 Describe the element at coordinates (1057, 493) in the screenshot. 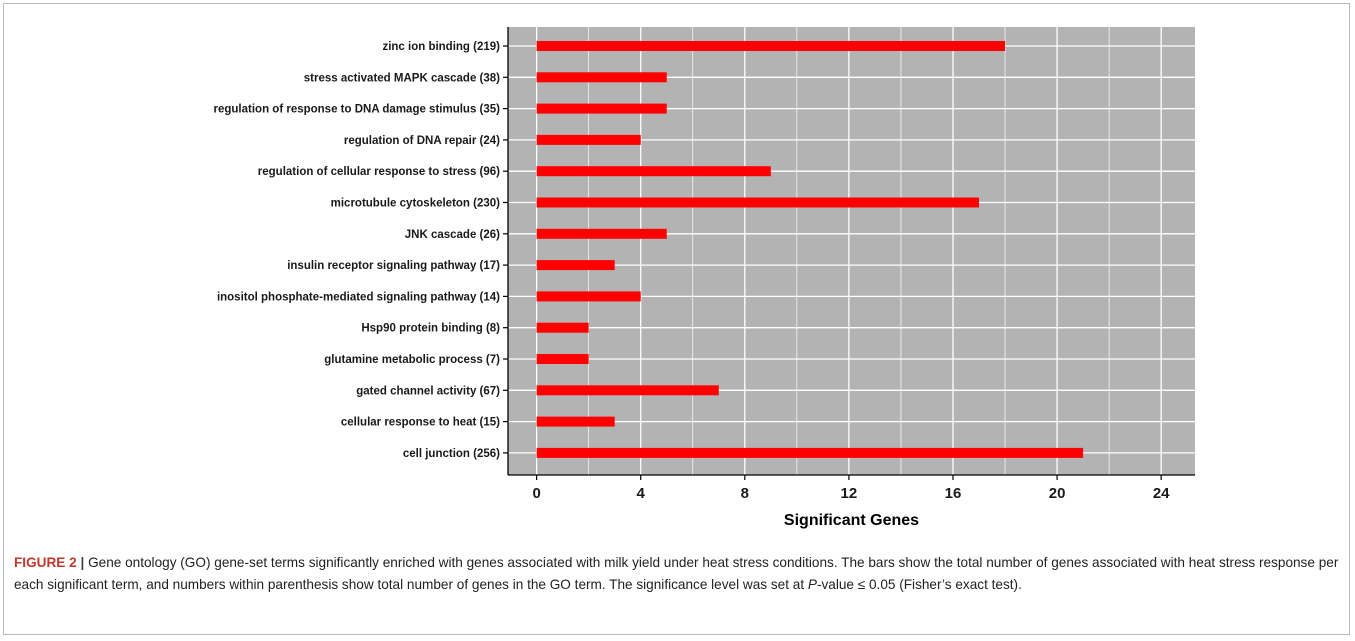

I see `x-tick-label: 20` at that location.